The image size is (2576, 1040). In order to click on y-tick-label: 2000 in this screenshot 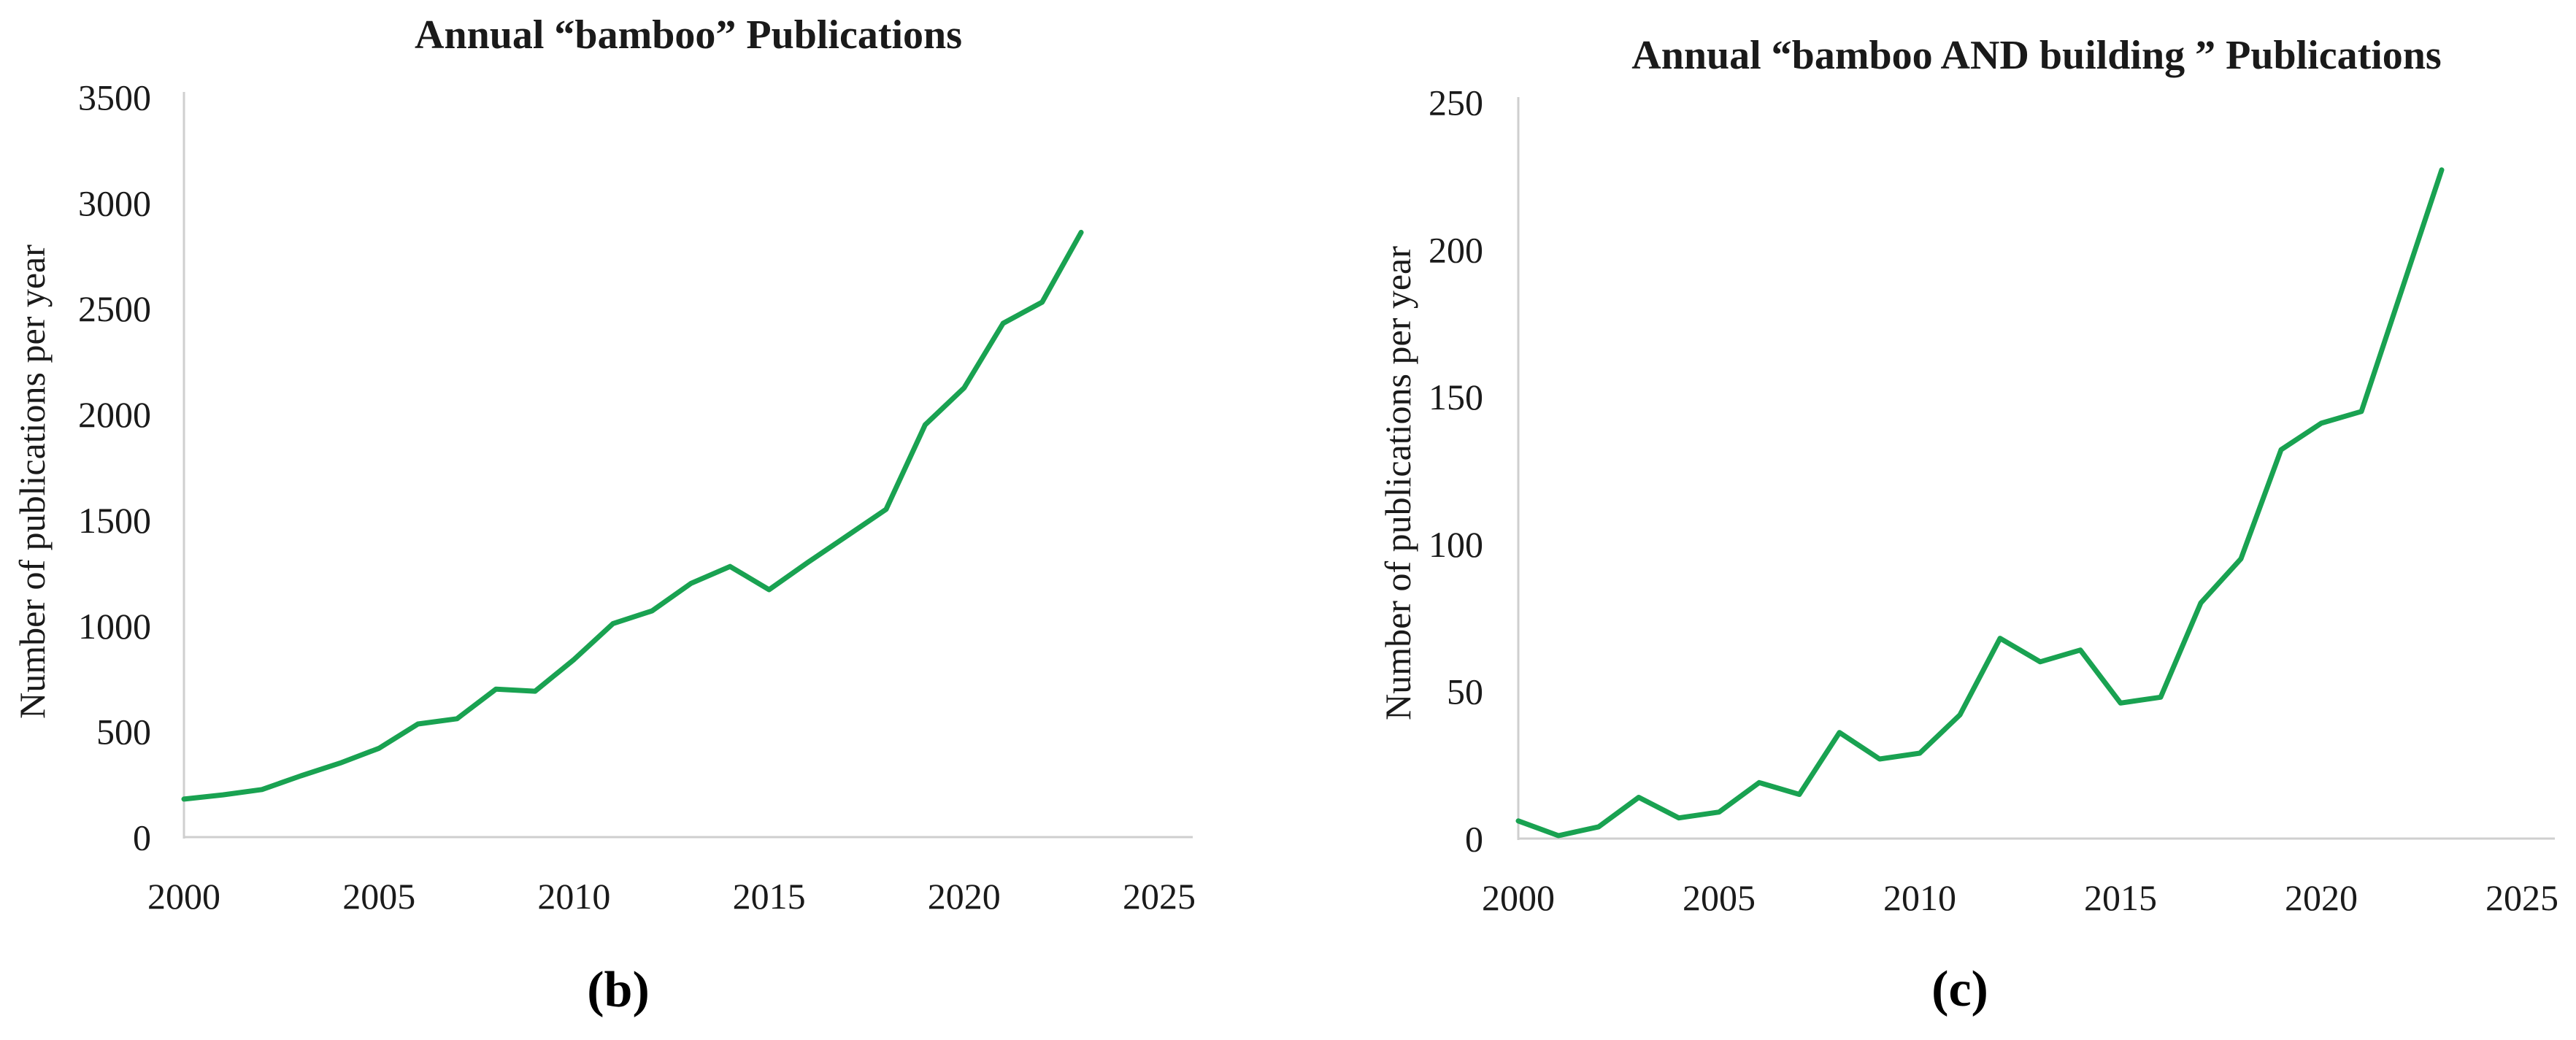, I will do `click(114, 415)`.